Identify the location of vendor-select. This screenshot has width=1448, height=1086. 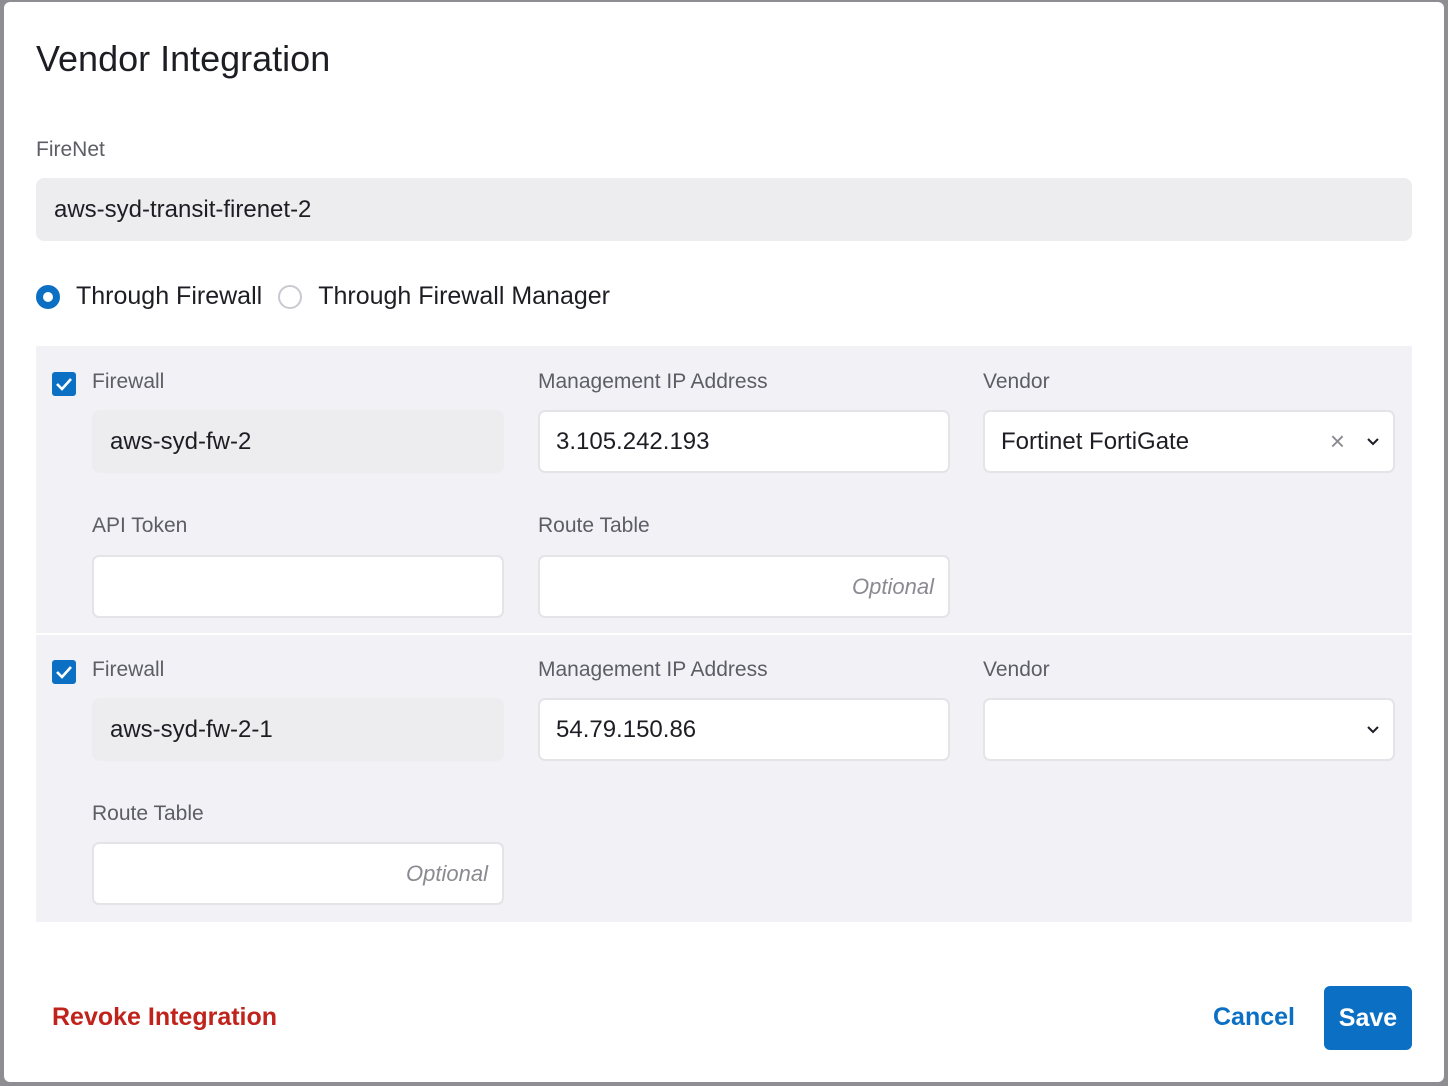
(1189, 729).